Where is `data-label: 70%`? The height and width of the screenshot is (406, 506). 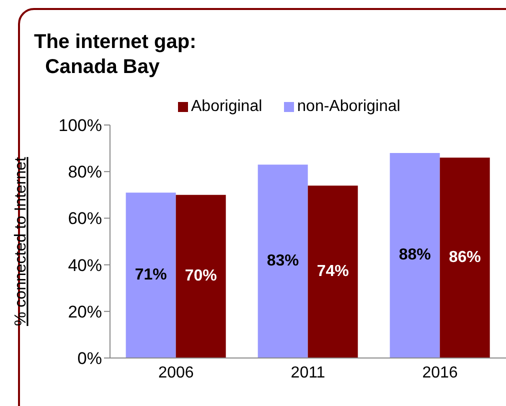 data-label: 70% is located at coordinates (200, 276).